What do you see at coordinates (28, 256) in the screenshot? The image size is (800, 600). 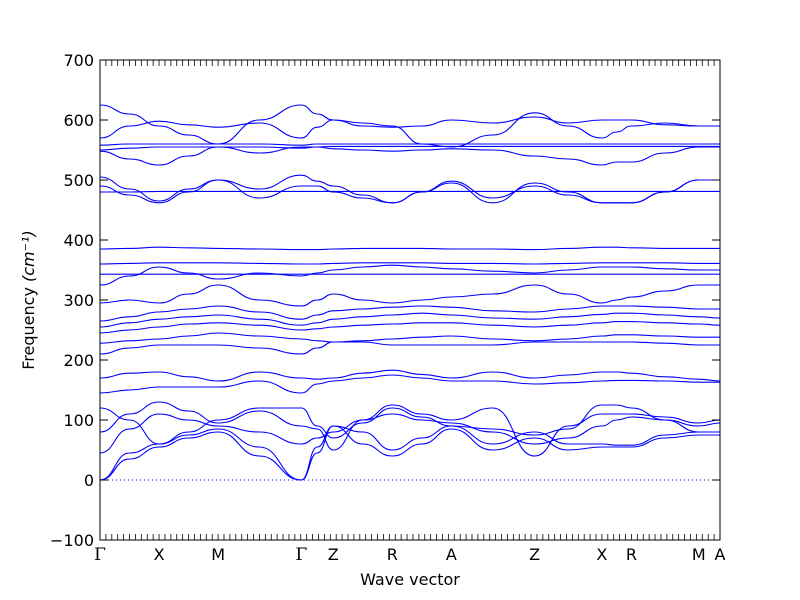 I see `y-axis-label-unit: (cm⁻¹)` at bounding box center [28, 256].